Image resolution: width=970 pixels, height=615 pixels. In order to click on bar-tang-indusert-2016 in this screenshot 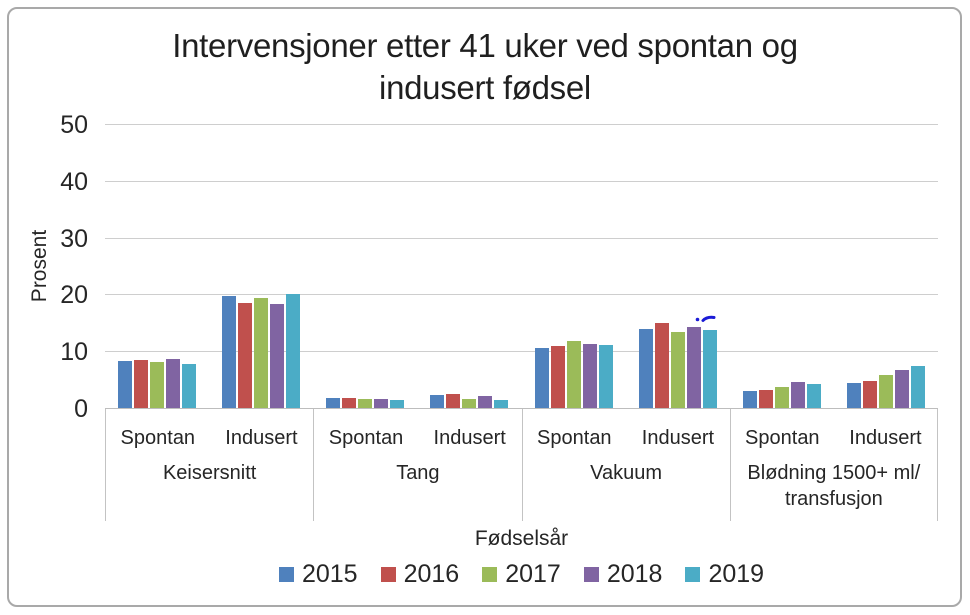, I will do `click(453, 401)`.